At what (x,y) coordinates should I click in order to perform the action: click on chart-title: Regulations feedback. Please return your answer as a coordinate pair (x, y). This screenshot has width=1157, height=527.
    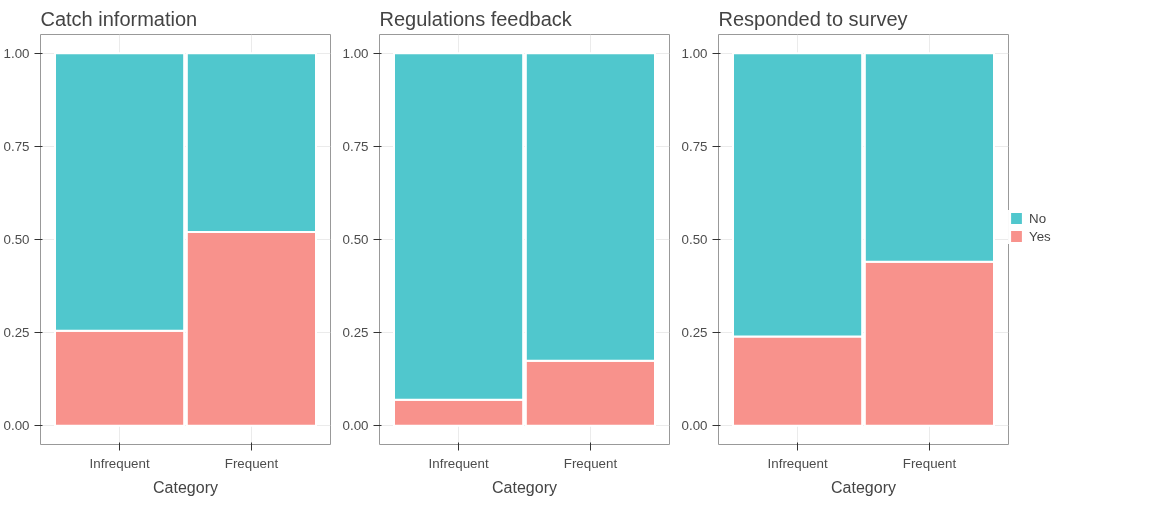
    Looking at the image, I should click on (476, 18).